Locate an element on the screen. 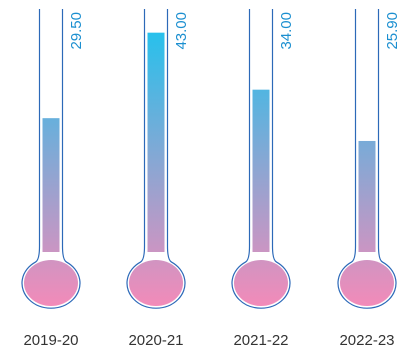 The image size is (407, 355). value-label-2020-21: 43.00 is located at coordinates (181, 31).